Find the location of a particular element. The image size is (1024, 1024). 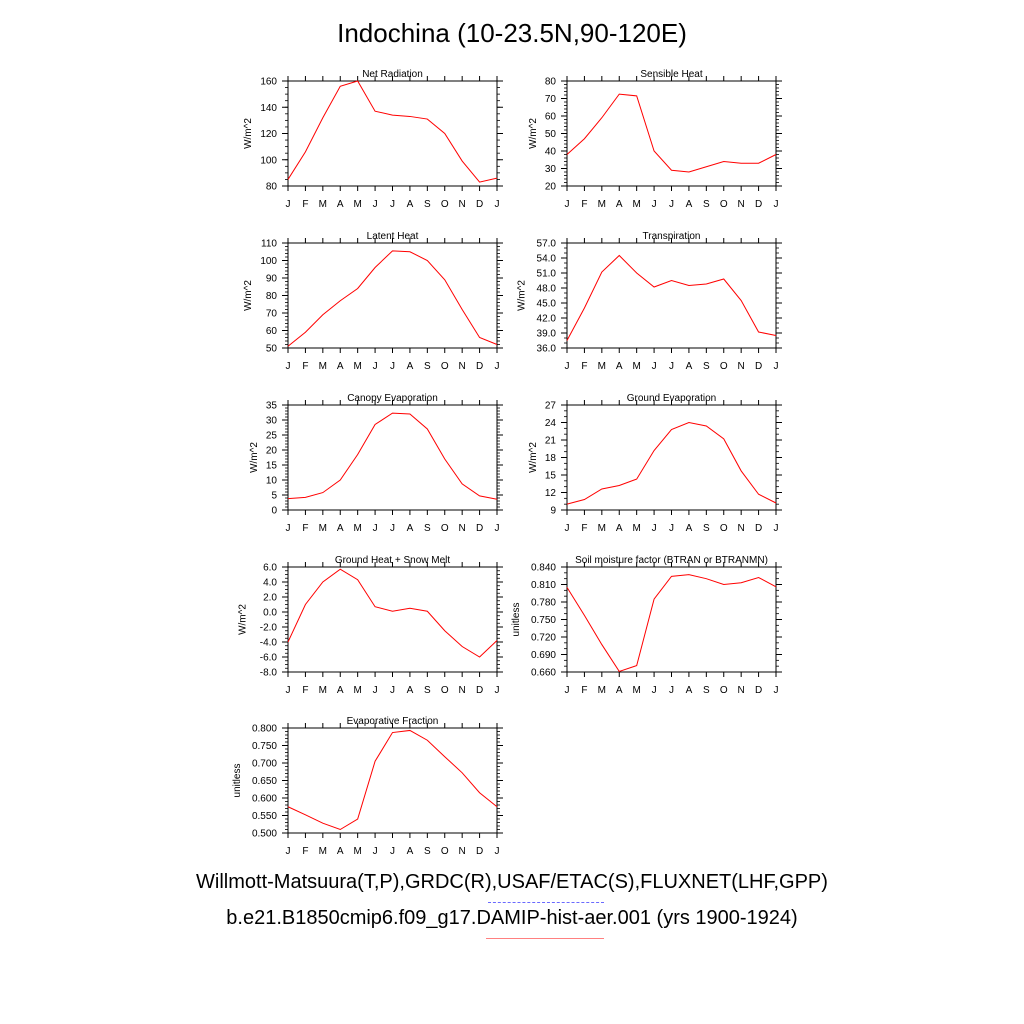

panel-title: Evaporative Fraction is located at coordinates (393, 721).